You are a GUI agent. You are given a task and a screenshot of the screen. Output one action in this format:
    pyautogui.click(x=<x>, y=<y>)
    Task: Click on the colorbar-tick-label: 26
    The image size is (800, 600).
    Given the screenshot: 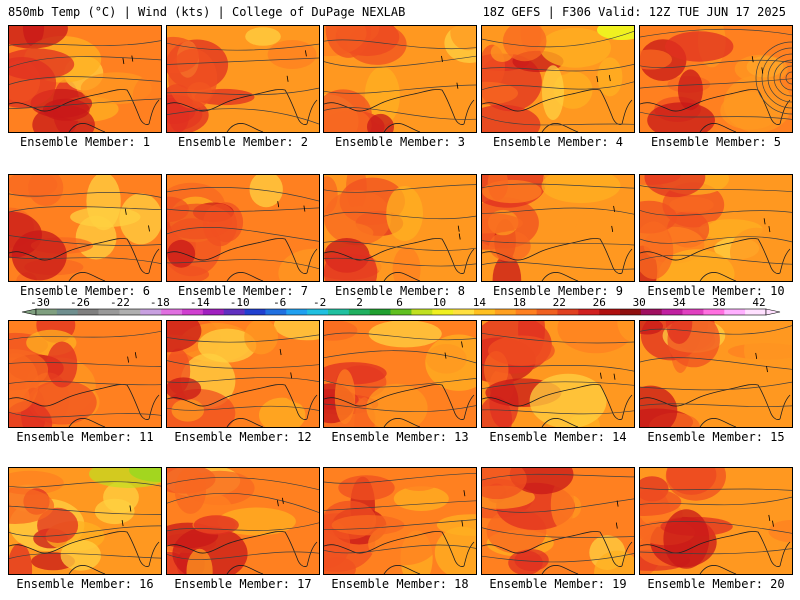 What is the action you would take?
    pyautogui.click(x=599, y=302)
    